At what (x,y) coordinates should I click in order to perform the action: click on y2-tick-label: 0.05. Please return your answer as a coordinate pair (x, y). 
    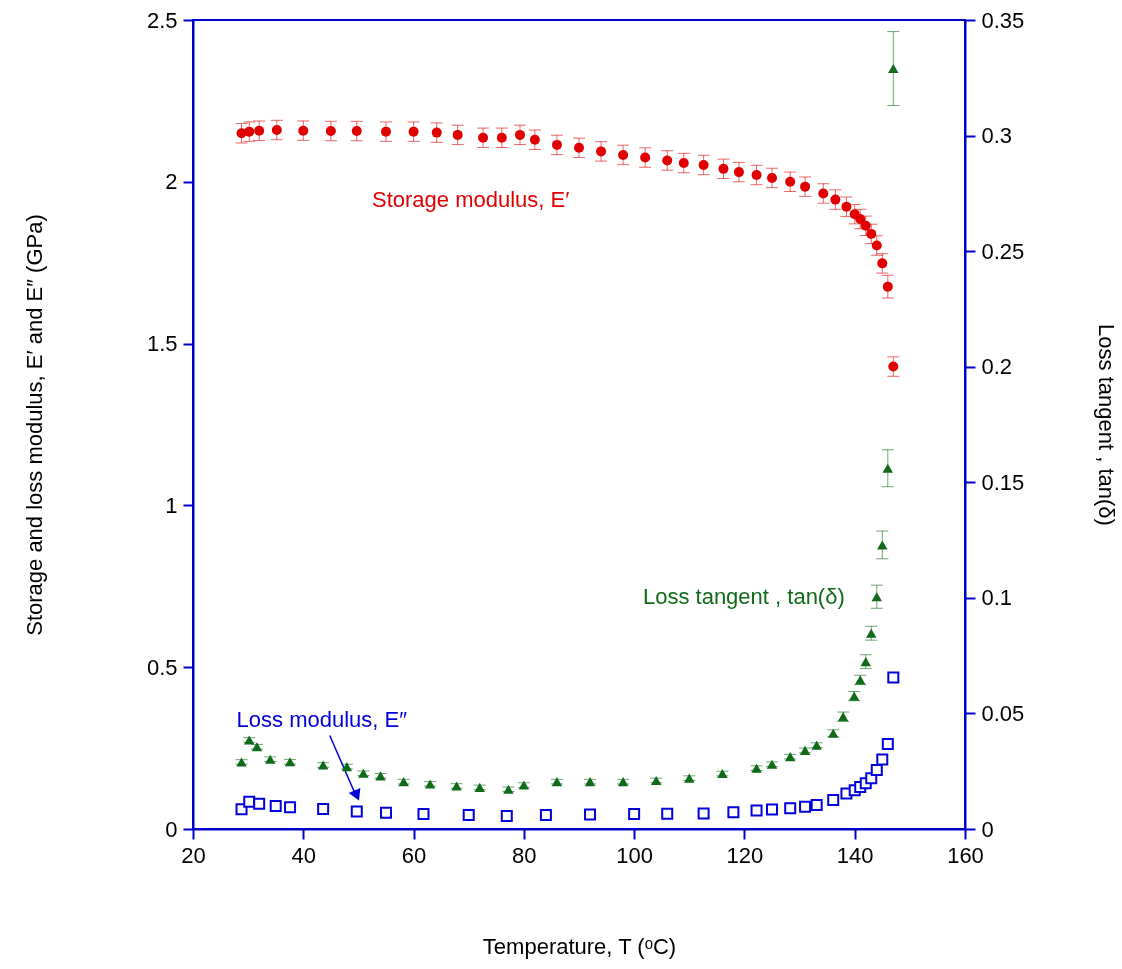
    Looking at the image, I should click on (1003, 713).